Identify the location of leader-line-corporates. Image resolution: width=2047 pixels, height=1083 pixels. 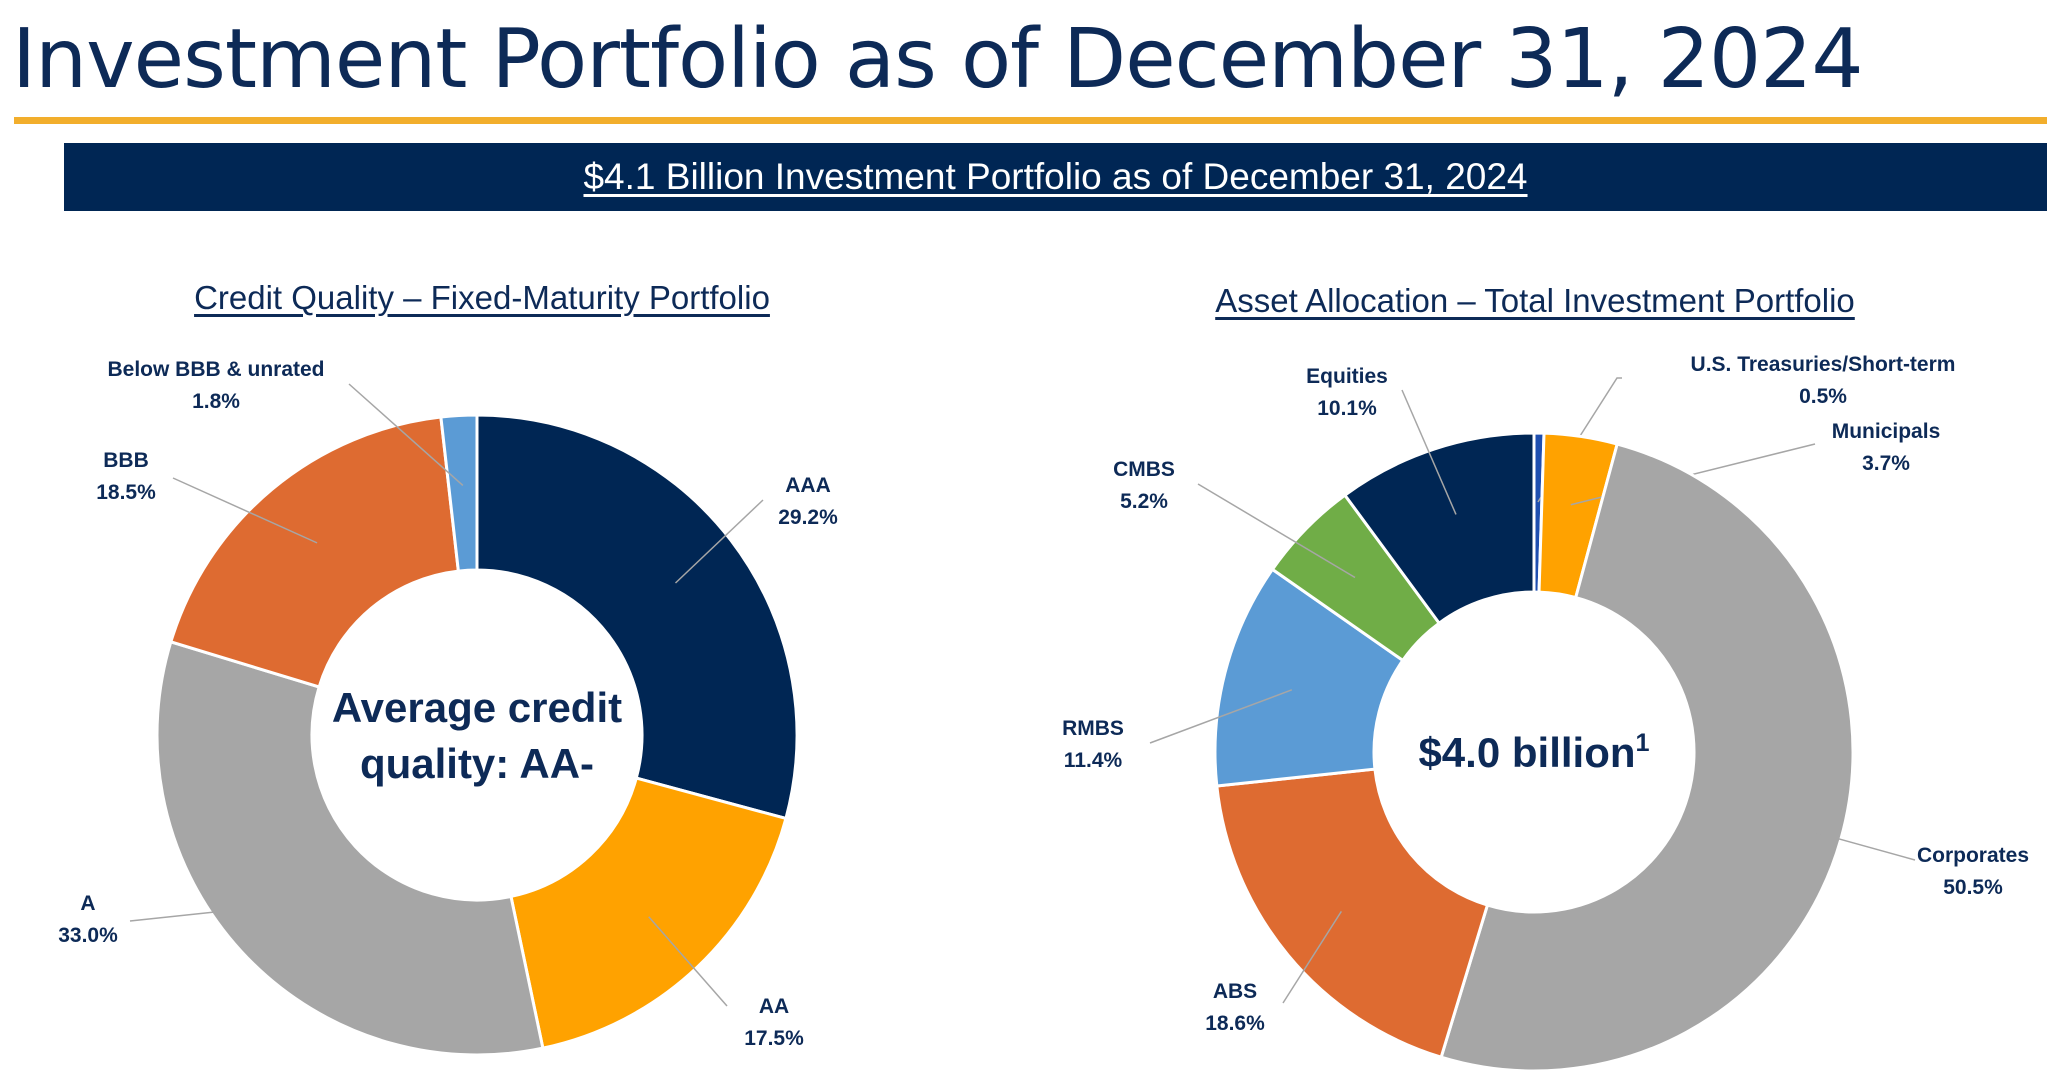
(1845, 840).